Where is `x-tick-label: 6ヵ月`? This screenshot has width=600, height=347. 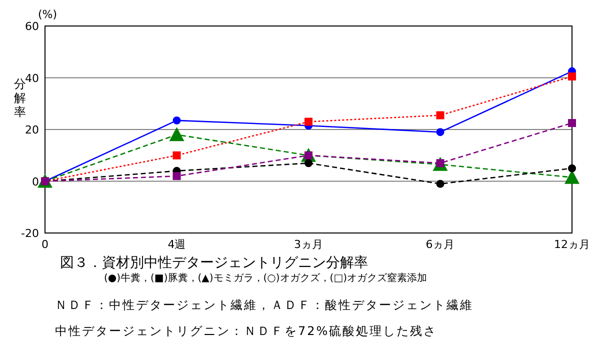
x-tick-label: 6ヵ月 is located at coordinates (440, 244).